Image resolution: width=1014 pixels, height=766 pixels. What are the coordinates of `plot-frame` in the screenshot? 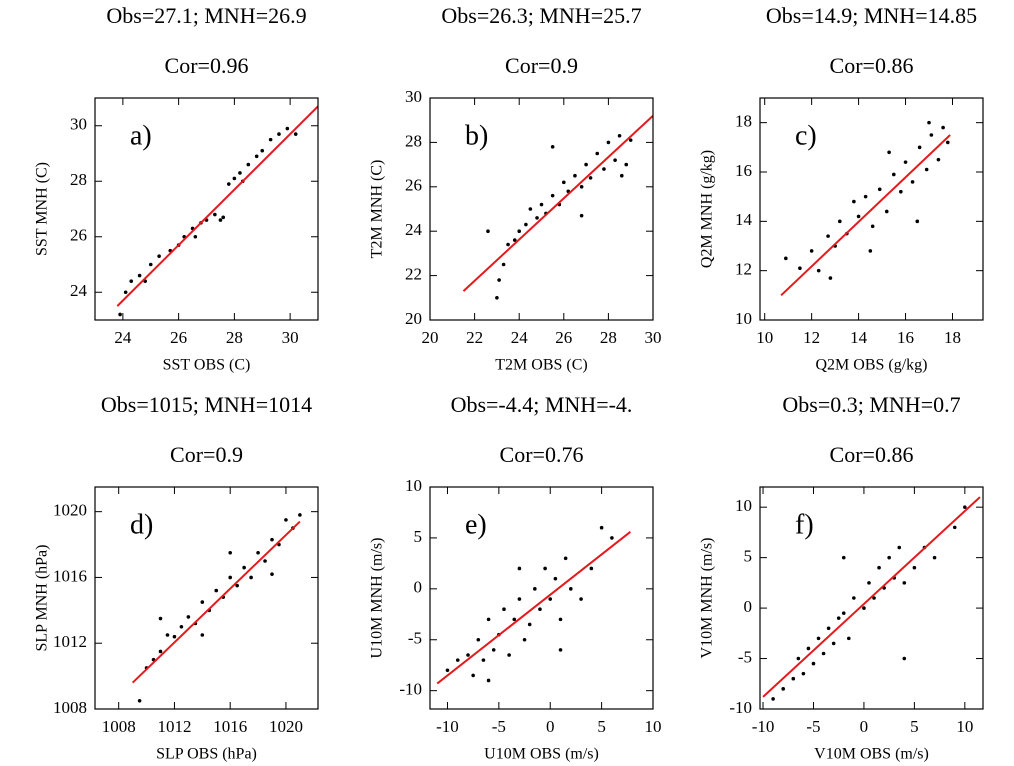 It's located at (541, 598).